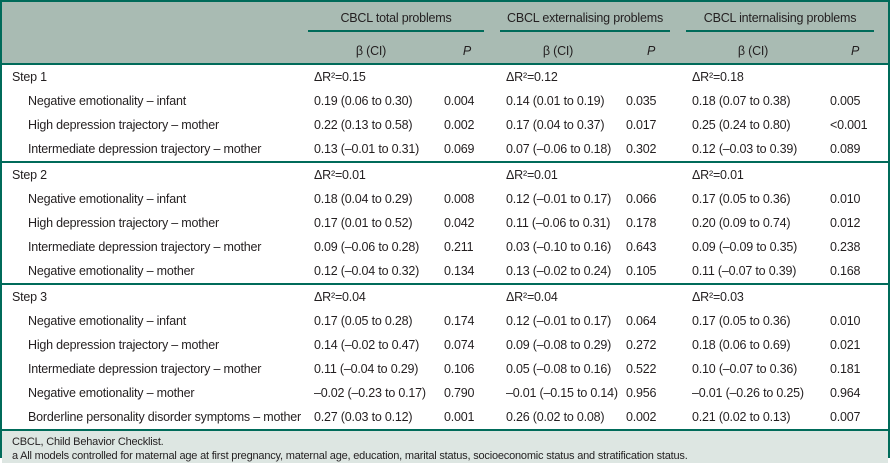 The image size is (890, 463). I want to click on beta-ci-cell: 0.11 (–0.04 to 0.29), so click(366, 369).